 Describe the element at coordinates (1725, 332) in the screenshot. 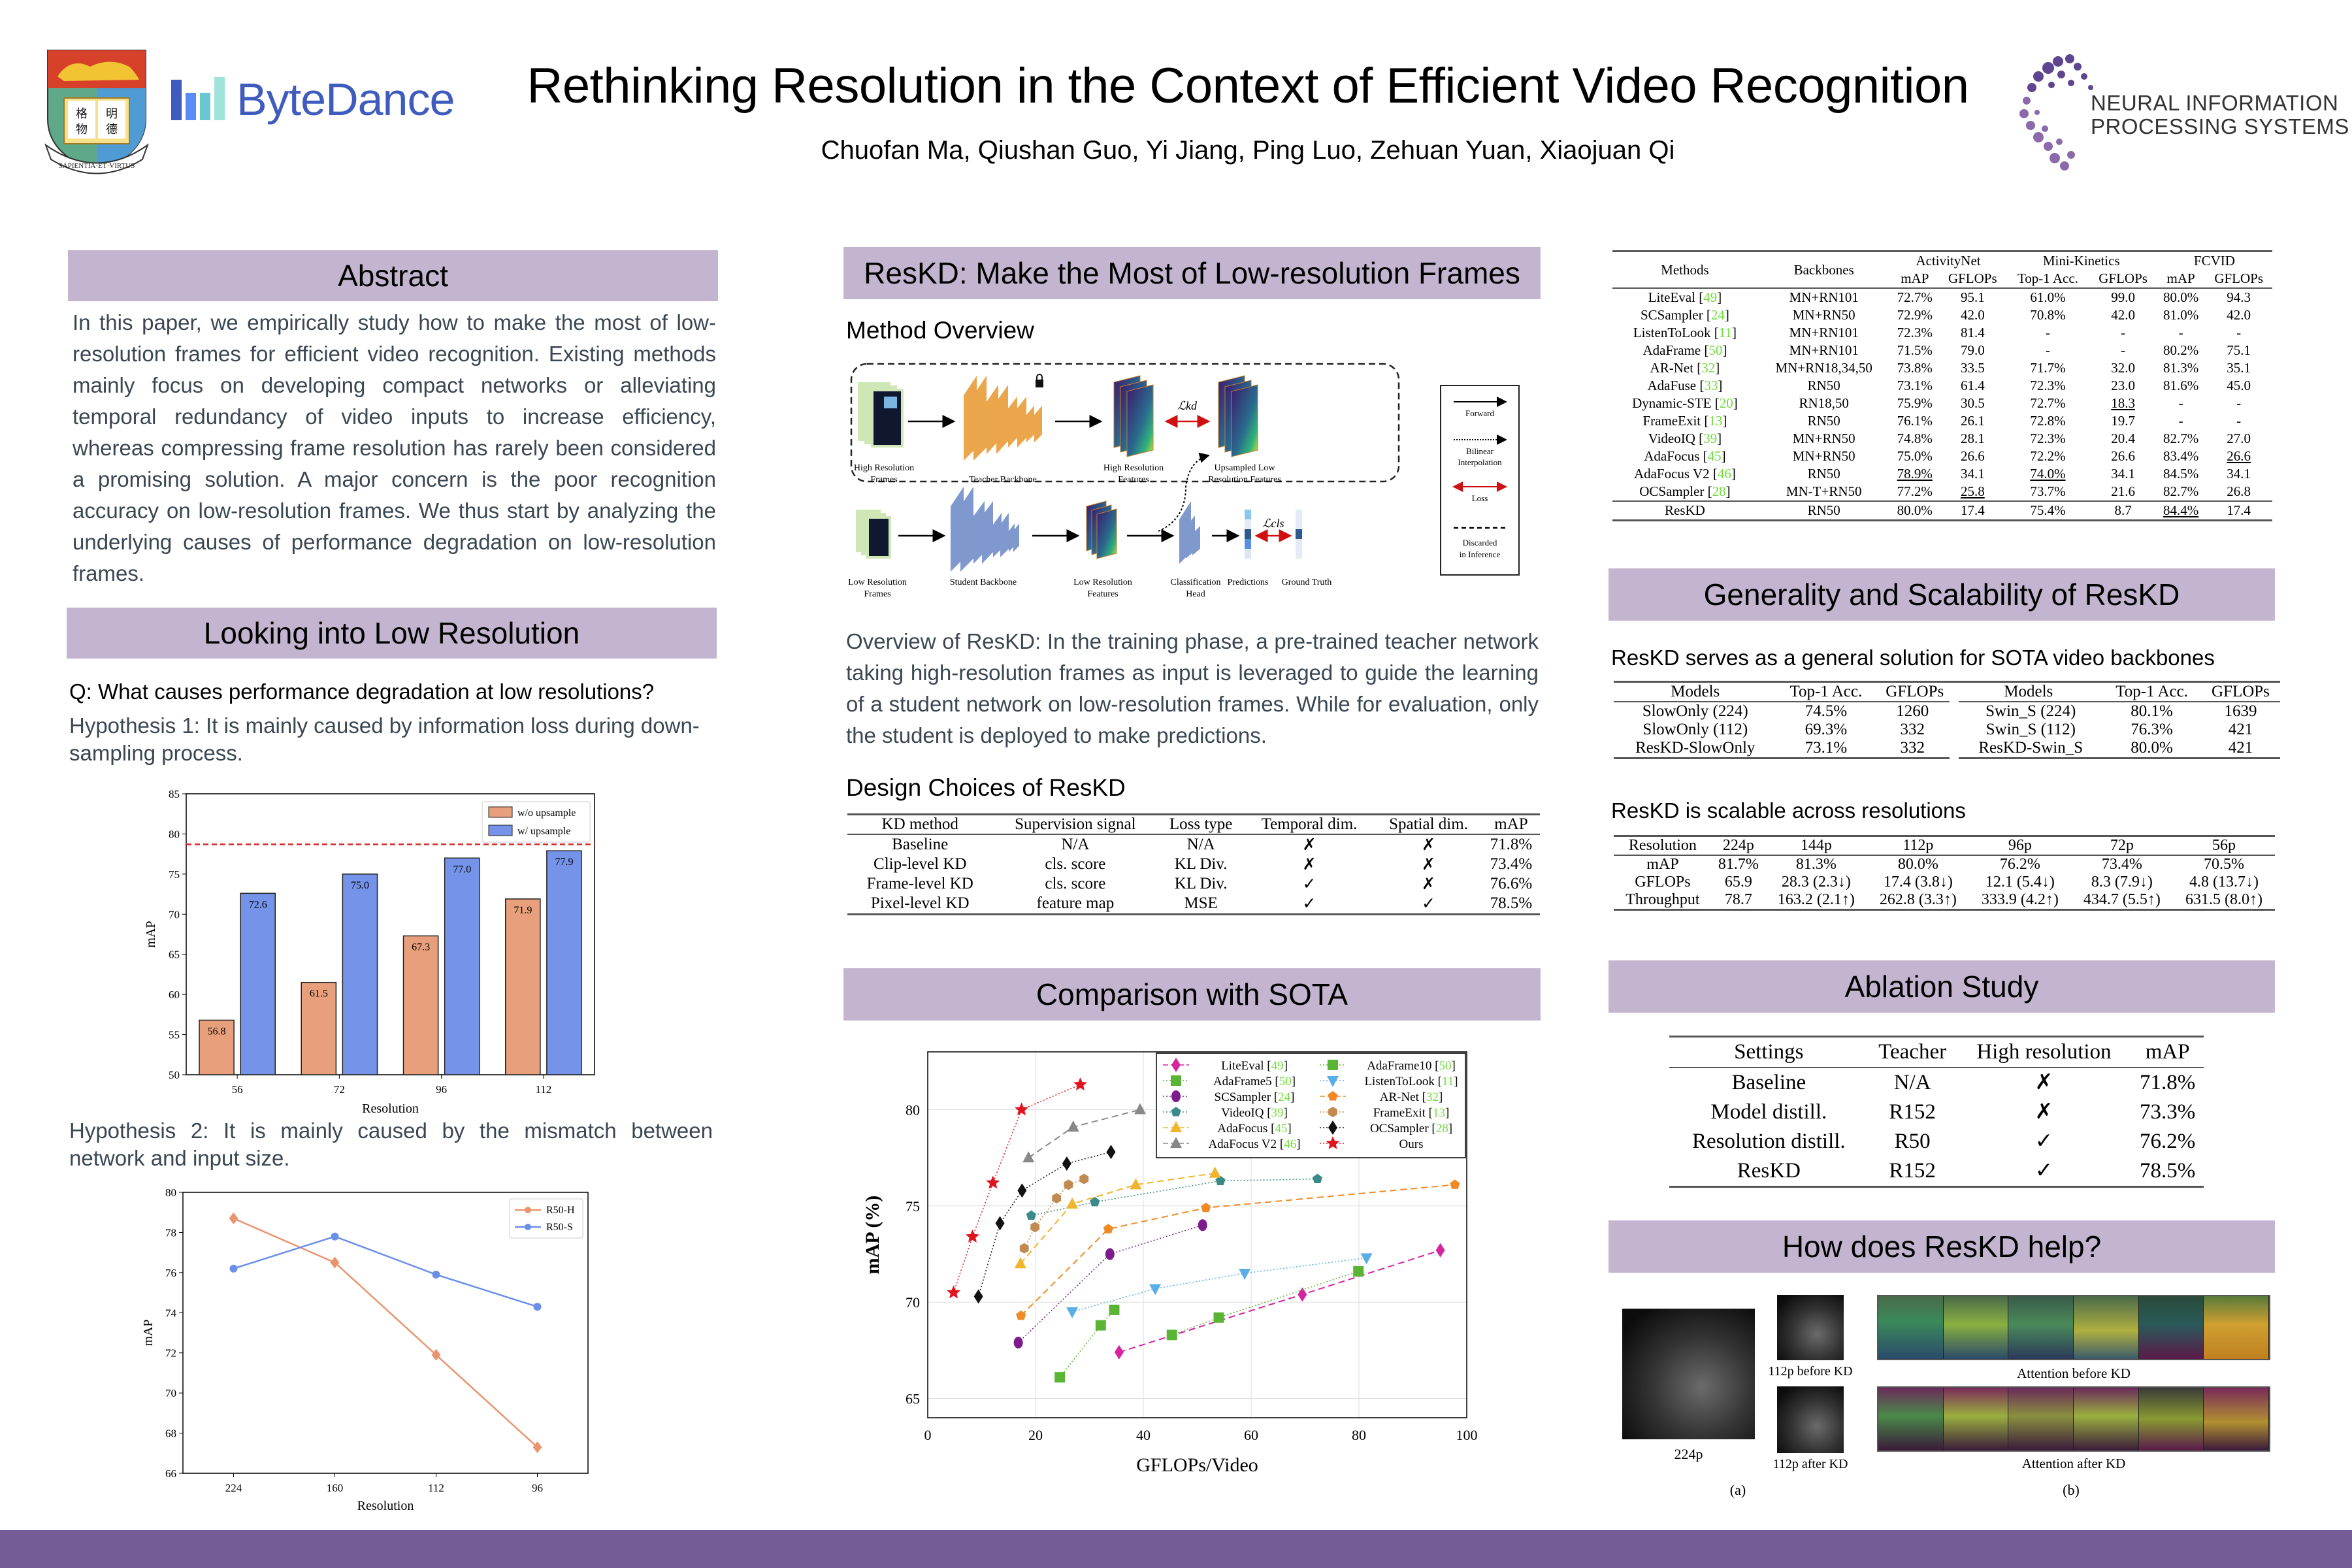

I see `citation-link: 11` at that location.